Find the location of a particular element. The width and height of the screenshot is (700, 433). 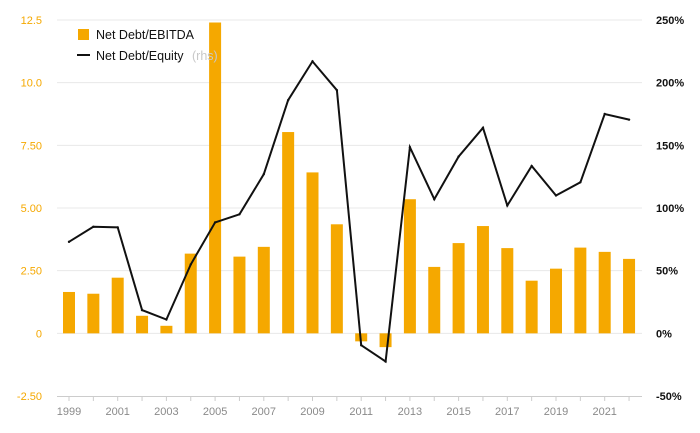

bar-2016 is located at coordinates (482, 280).